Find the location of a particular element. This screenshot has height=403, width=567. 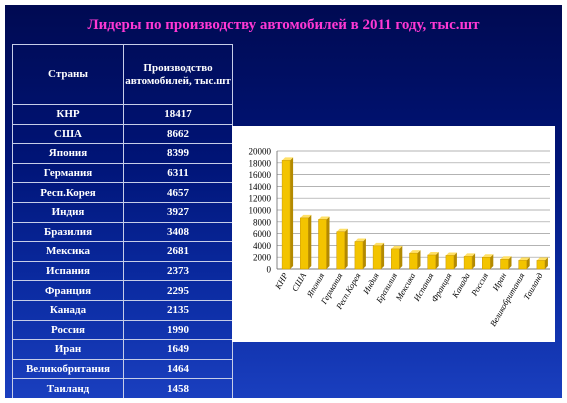

y-tick-label: 2000 is located at coordinates (262, 258).